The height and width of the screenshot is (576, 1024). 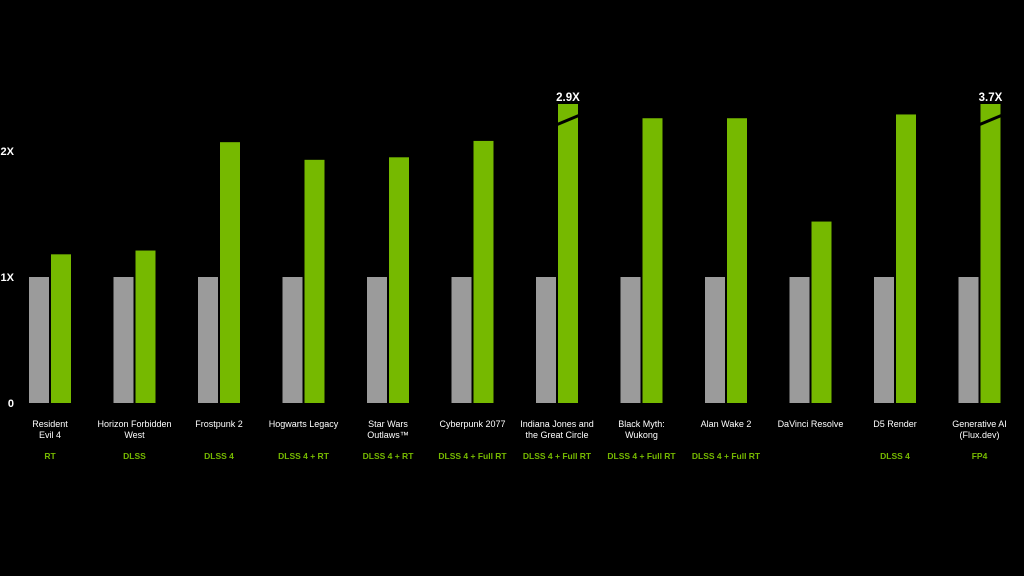 What do you see at coordinates (556, 435) in the screenshot?
I see `category-label: the Great Circle` at bounding box center [556, 435].